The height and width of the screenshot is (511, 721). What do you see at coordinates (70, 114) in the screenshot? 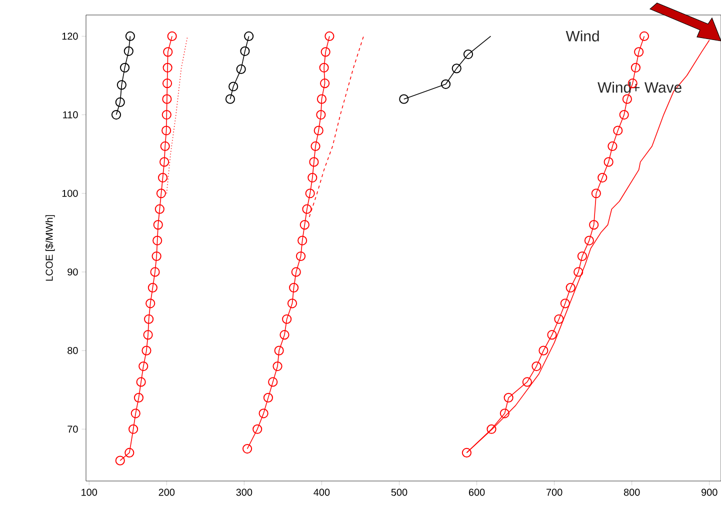
I see `y-tick-label: 110` at bounding box center [70, 114].